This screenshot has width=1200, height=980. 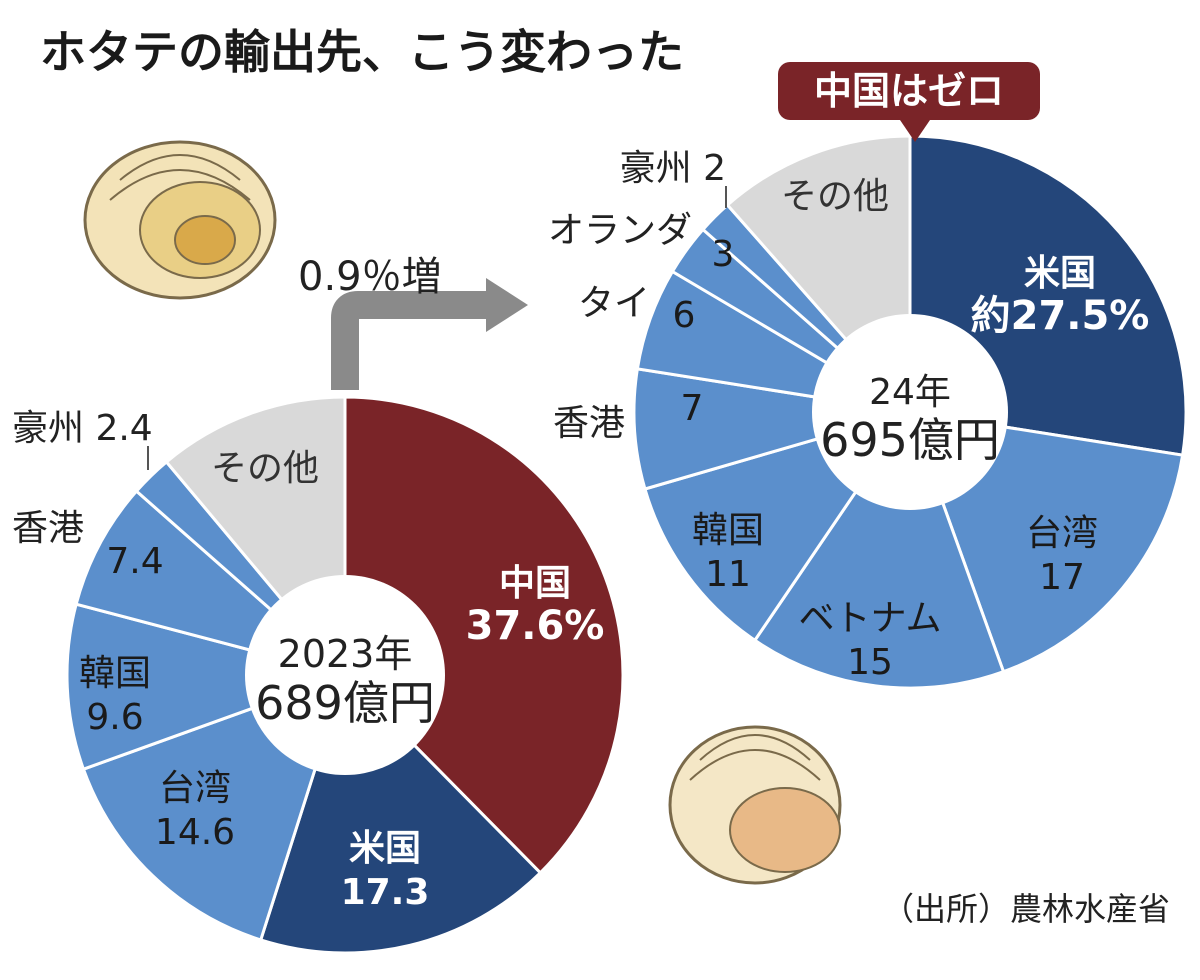 I want to click on slice-label-taiwan-1: 14.6, so click(x=195, y=832).